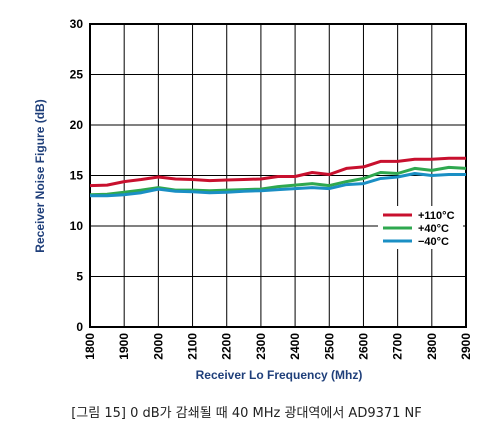 This screenshot has width=493, height=448. Describe the element at coordinates (90, 346) in the screenshot. I see `x-tick-label: 1800` at that location.